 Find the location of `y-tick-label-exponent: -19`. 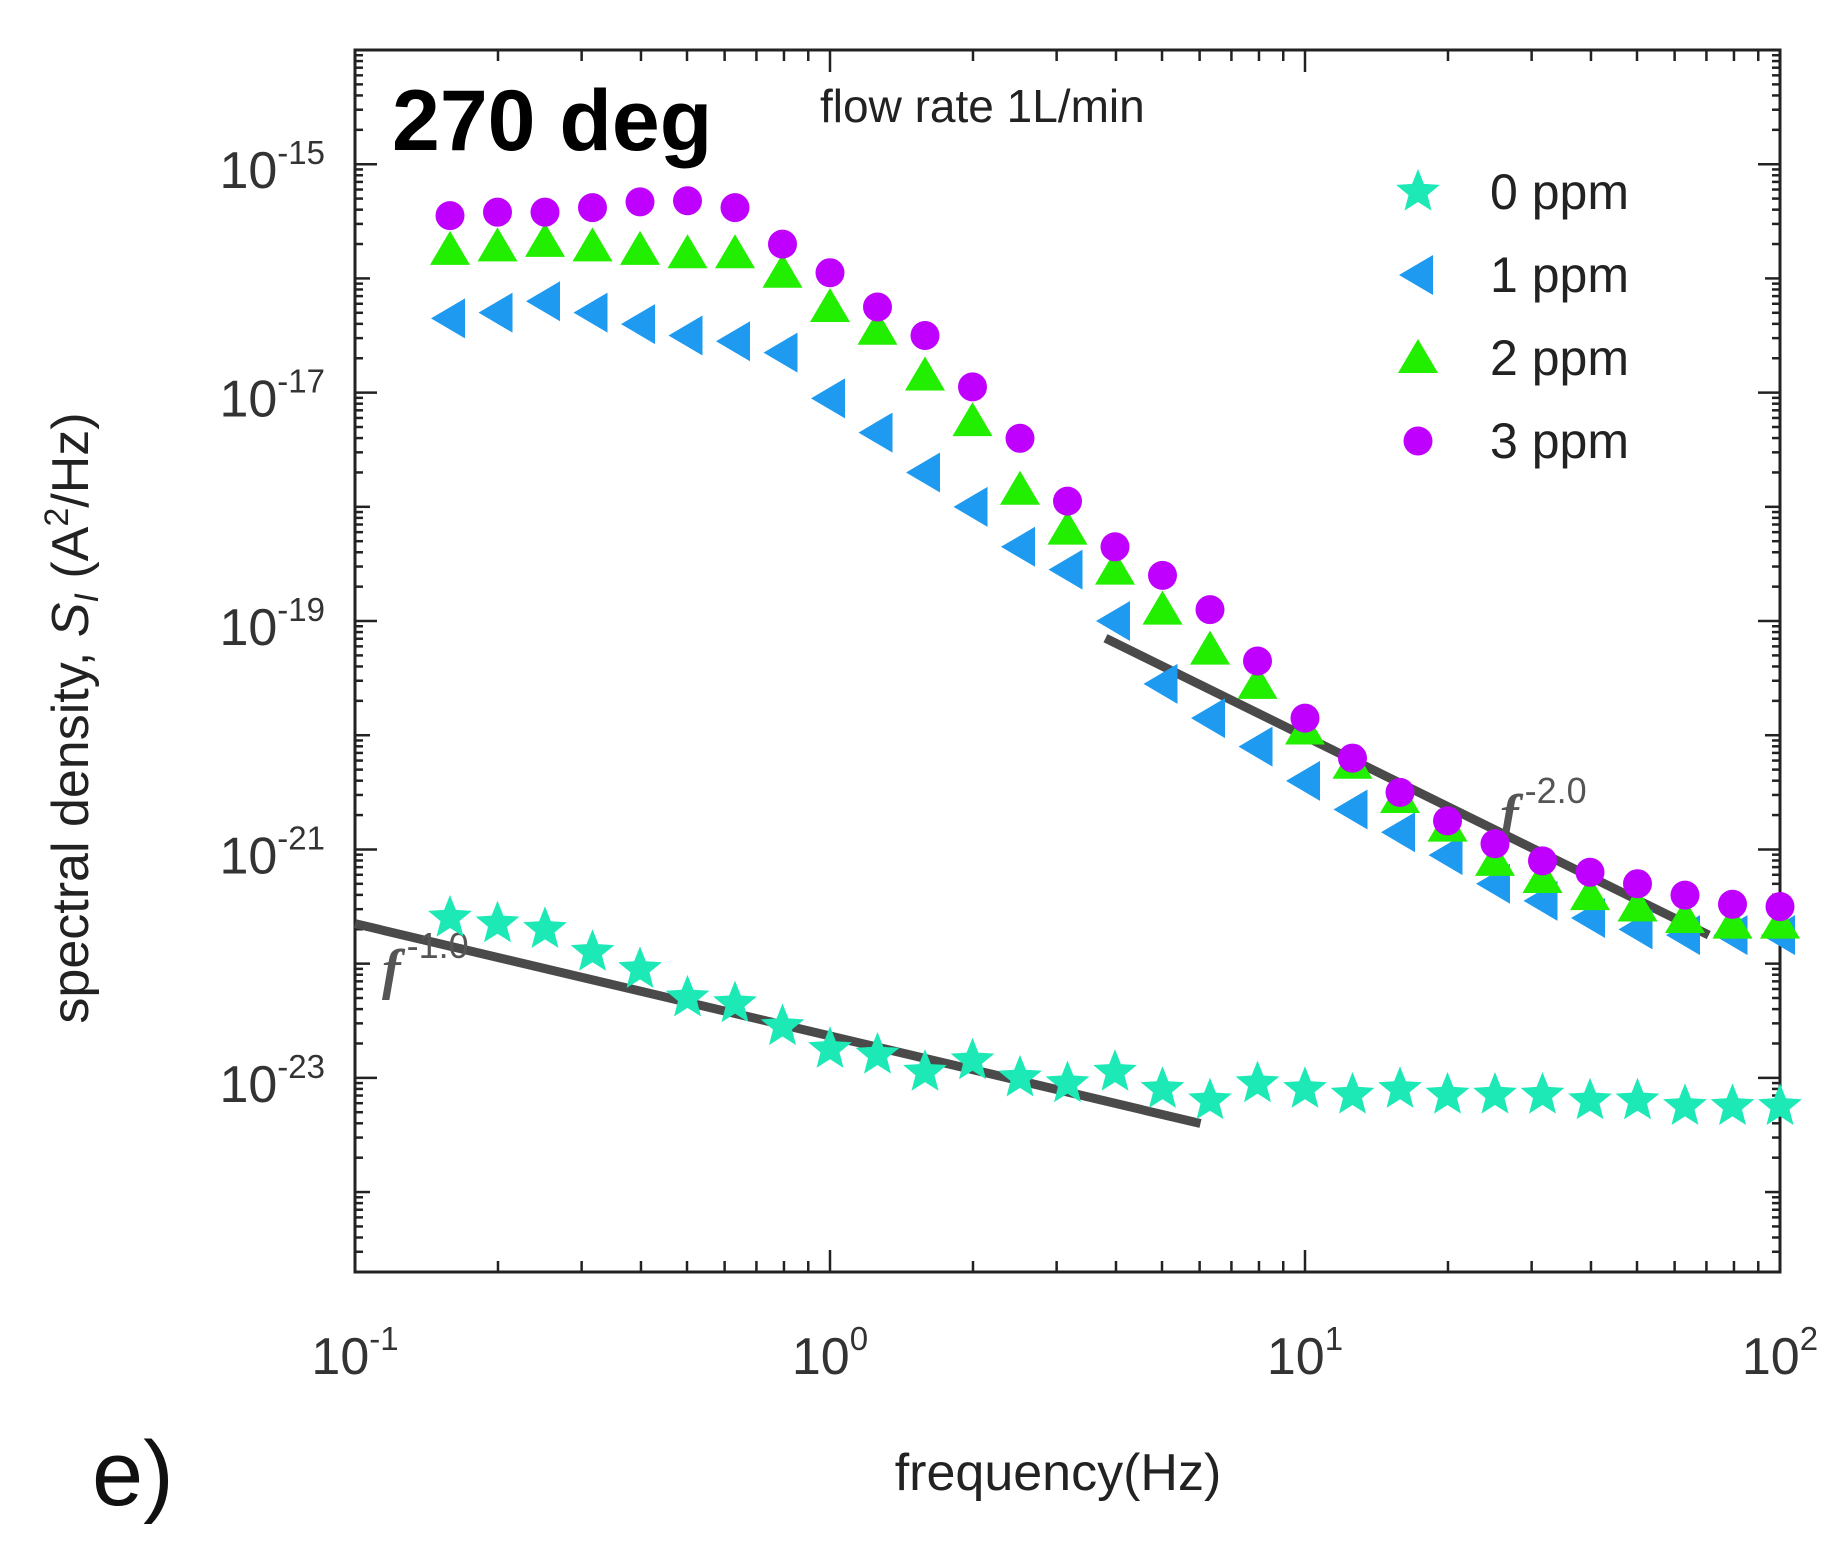

y-tick-label-exponent: -19 is located at coordinates (301, 609).